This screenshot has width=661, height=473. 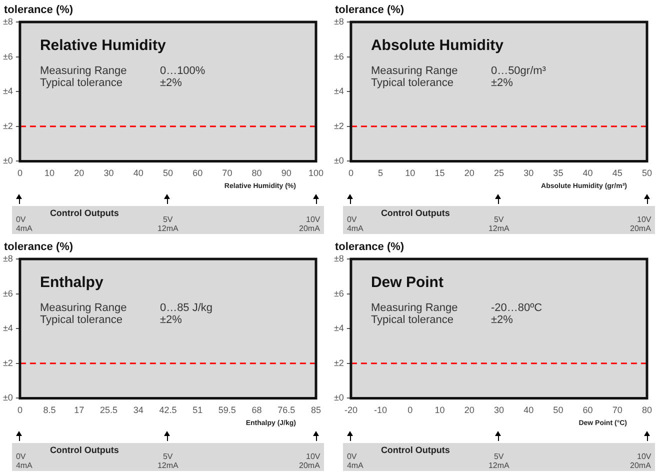 What do you see at coordinates (381, 410) in the screenshot?
I see `x-tick-label: -10` at bounding box center [381, 410].